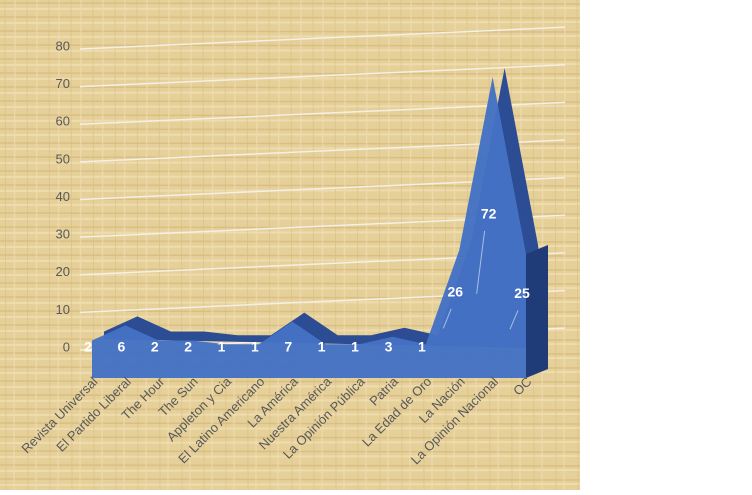 The height and width of the screenshot is (495, 752). Describe the element at coordinates (522, 293) in the screenshot. I see `data-label: 25` at that location.